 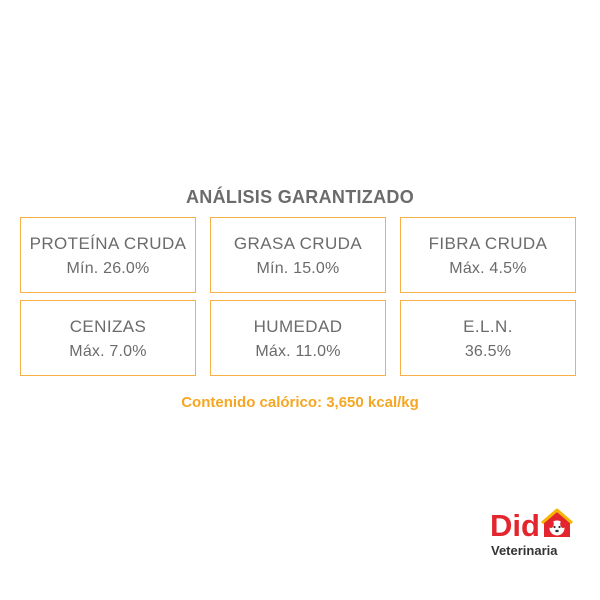 I want to click on nutrient-label: GRASA CRUDA, so click(x=298, y=243).